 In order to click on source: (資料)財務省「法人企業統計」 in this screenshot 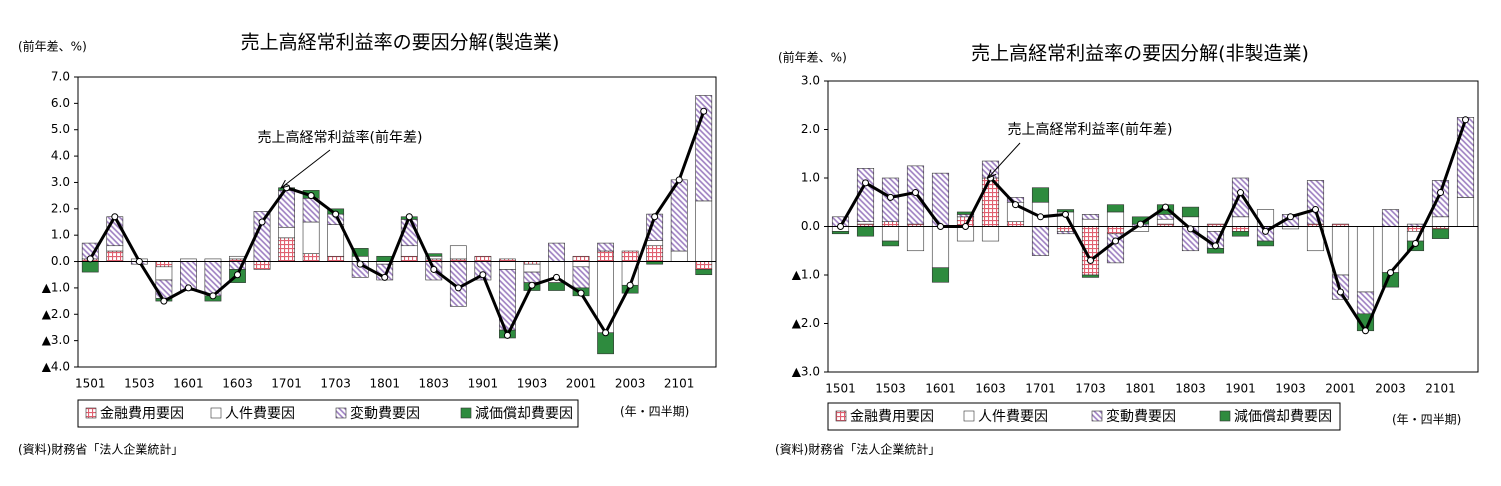, I will do `click(100, 449)`.